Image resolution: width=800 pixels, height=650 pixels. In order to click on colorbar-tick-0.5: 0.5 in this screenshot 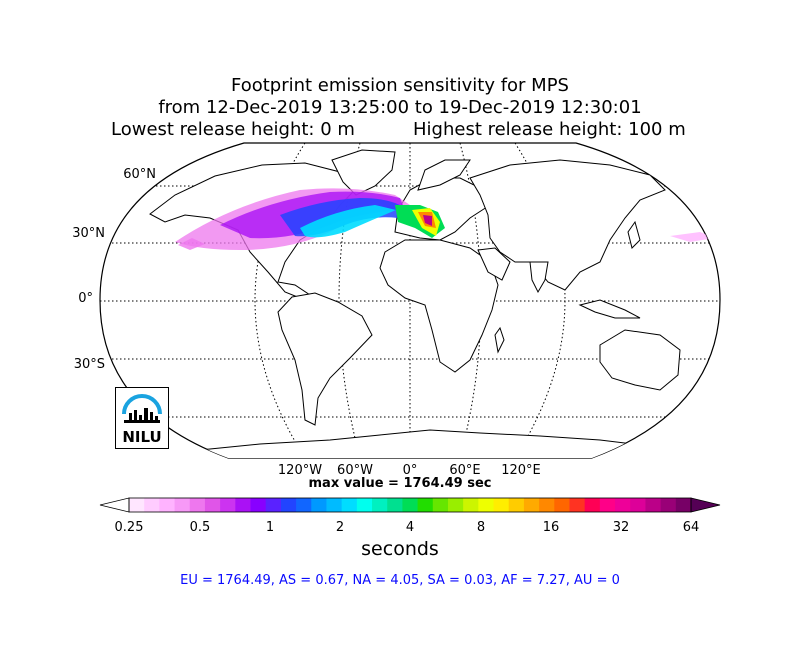, I will do `click(200, 527)`.